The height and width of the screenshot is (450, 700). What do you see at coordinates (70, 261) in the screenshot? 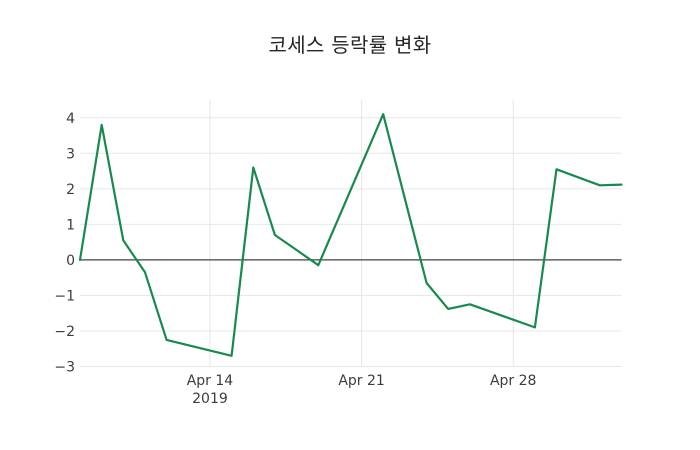
I see `y-tick-label: 0` at bounding box center [70, 261].